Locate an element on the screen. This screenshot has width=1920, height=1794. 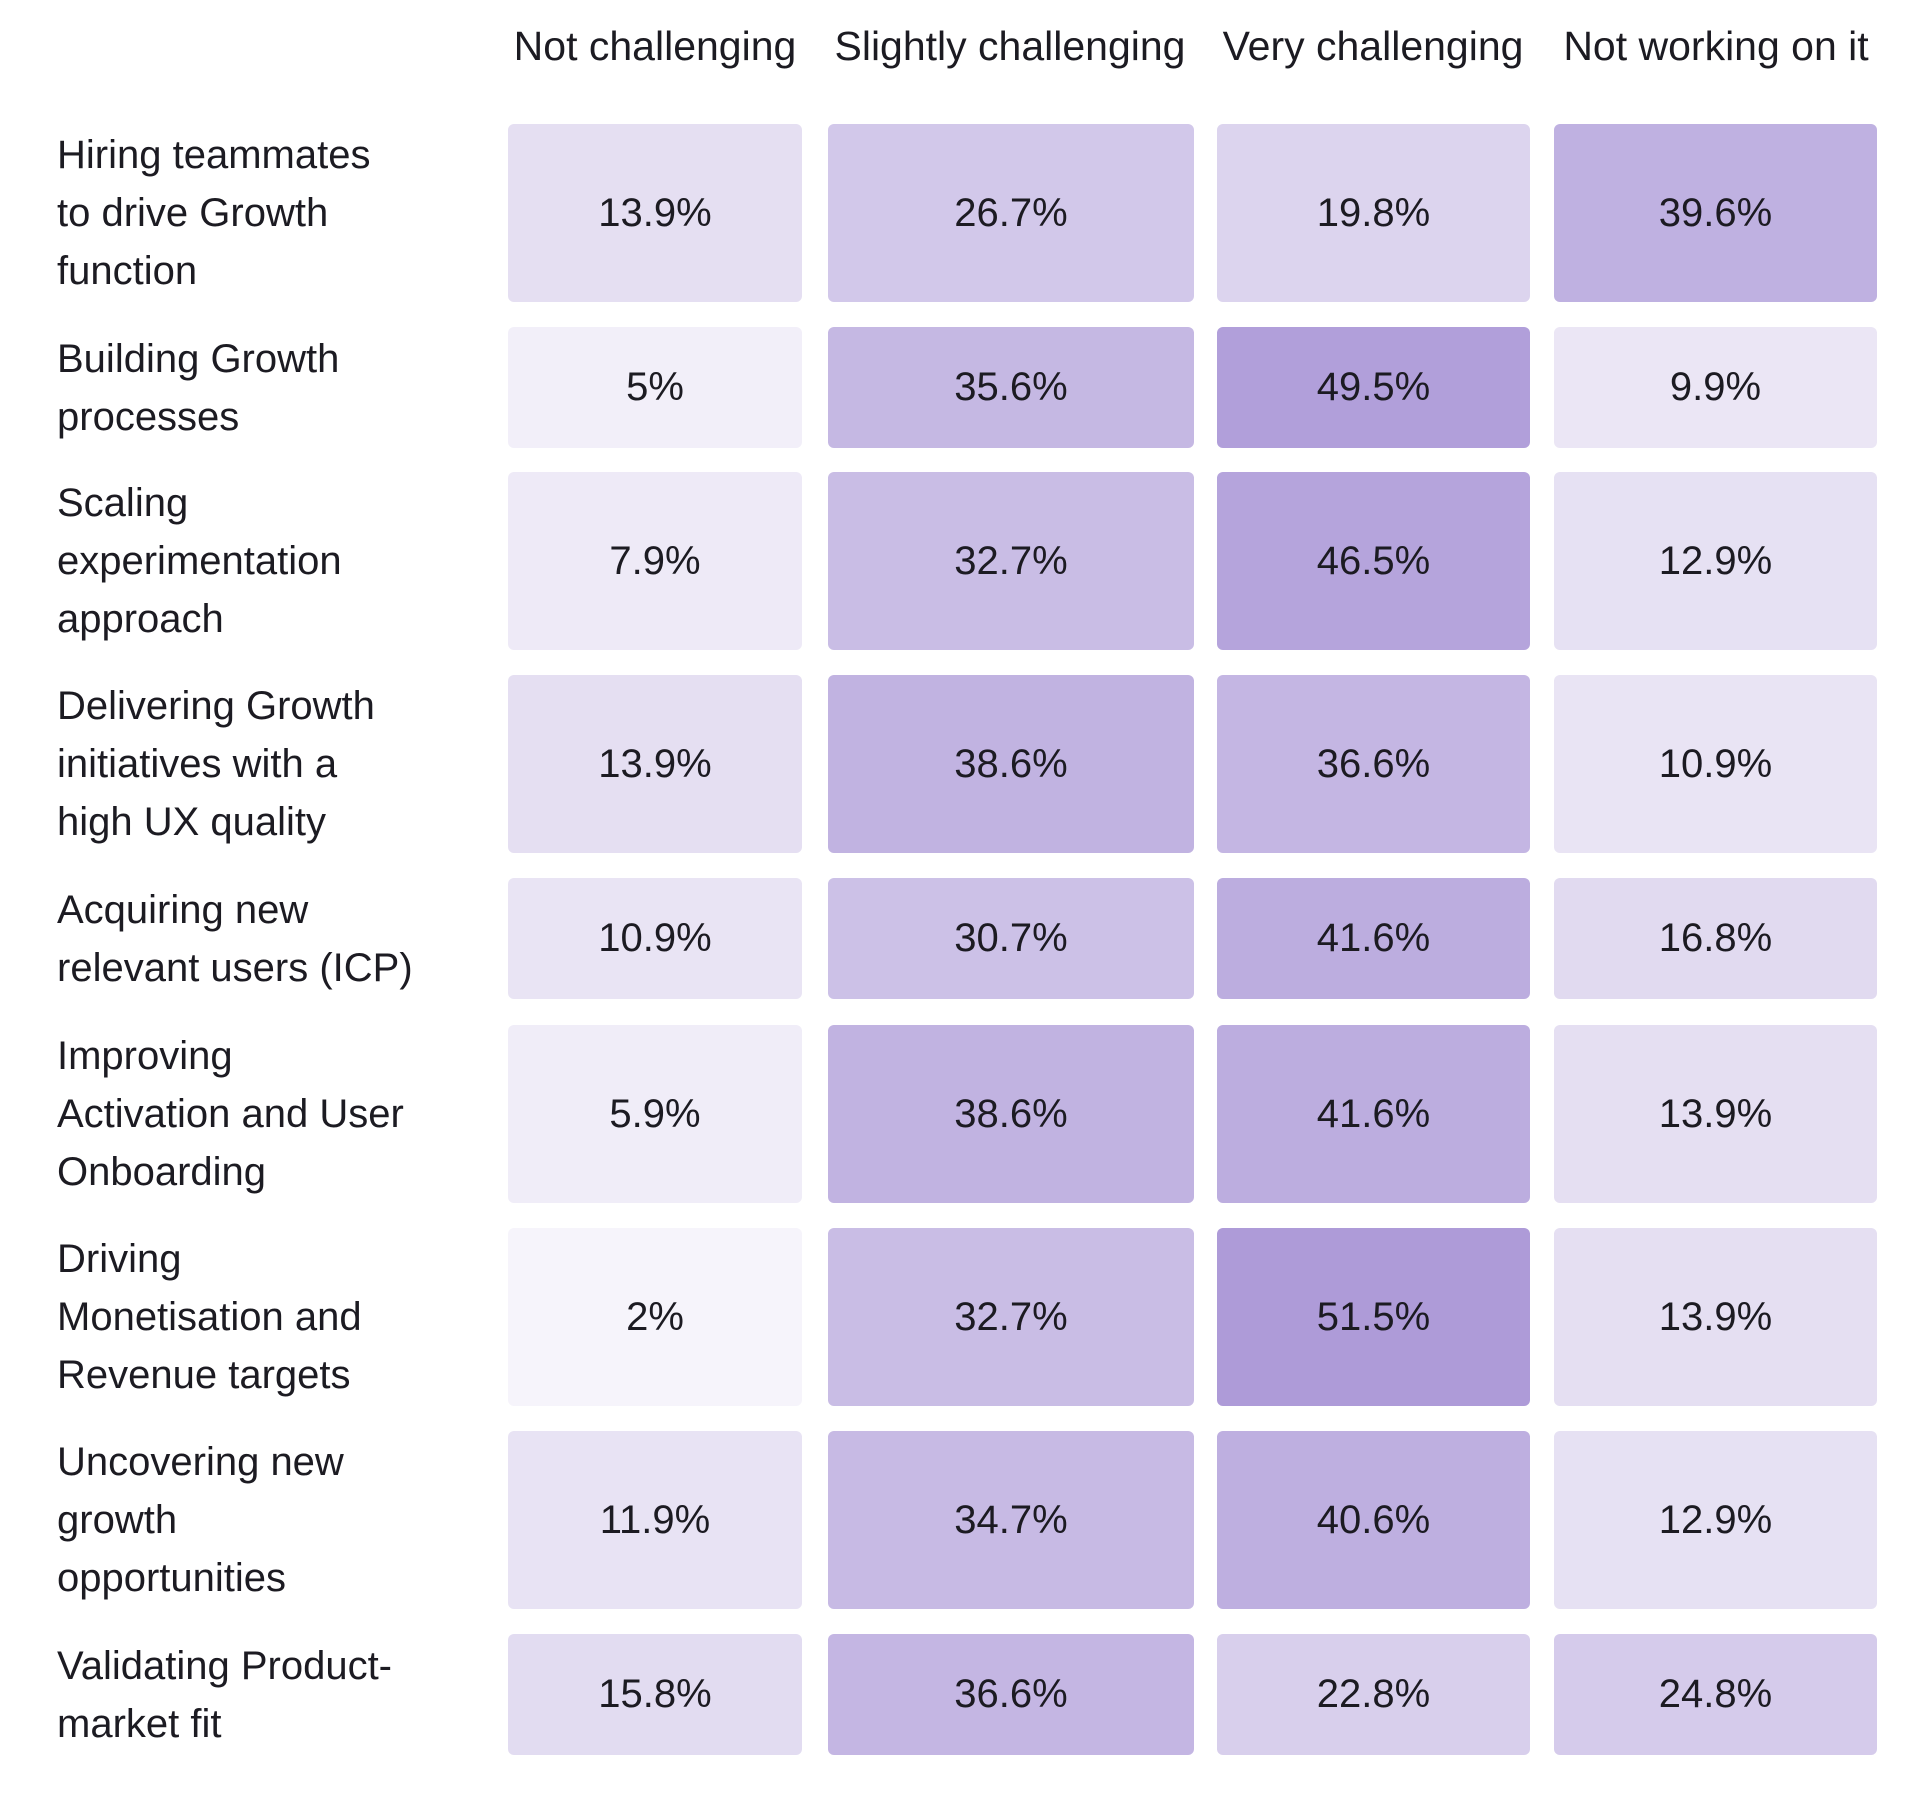
heatmap-cell: 2% is located at coordinates (655, 1317).